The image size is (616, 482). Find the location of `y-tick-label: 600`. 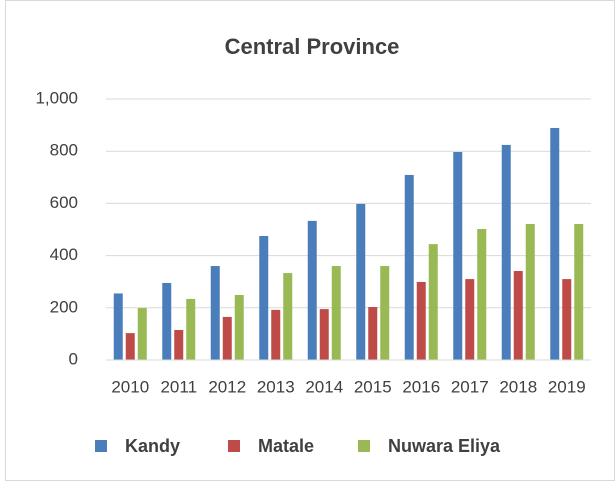

y-tick-label: 600 is located at coordinates (64, 202).